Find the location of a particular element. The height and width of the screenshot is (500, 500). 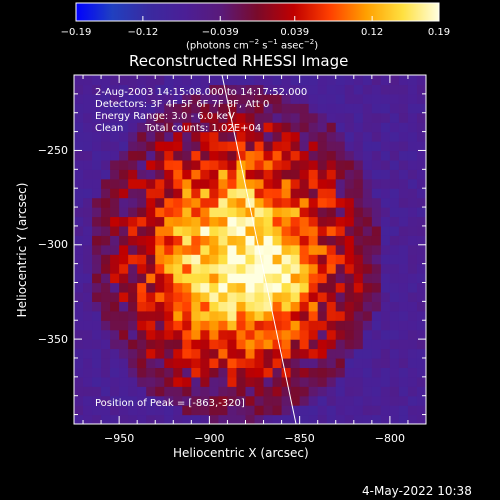

annotation-peak-position: Position of Peak = [-863,-320] is located at coordinates (170, 403).